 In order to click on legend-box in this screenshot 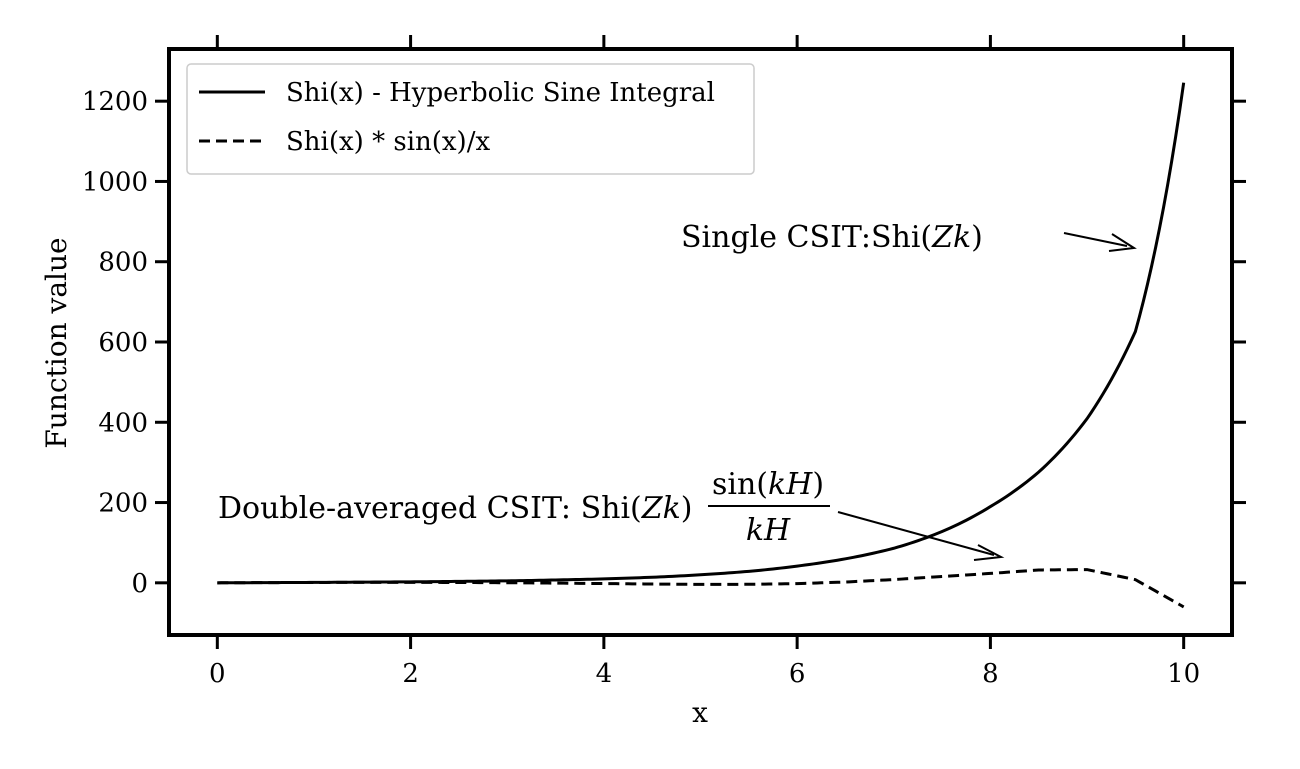, I will do `click(470, 119)`.